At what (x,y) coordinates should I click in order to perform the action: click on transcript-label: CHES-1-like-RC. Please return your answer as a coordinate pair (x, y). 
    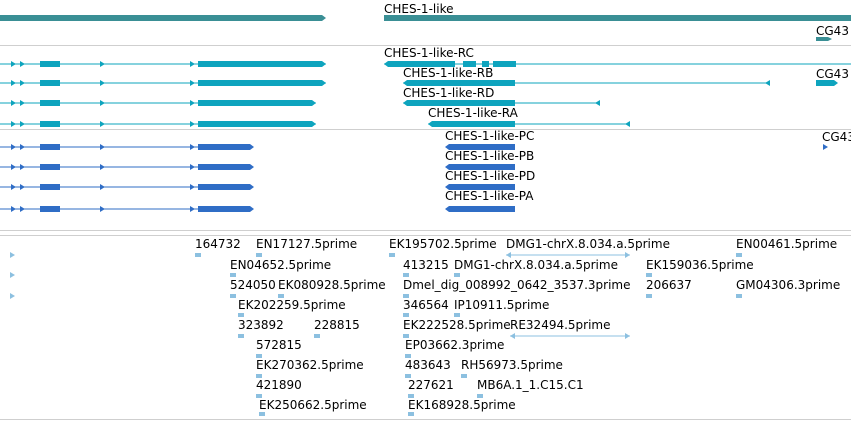
    Looking at the image, I should click on (429, 53).